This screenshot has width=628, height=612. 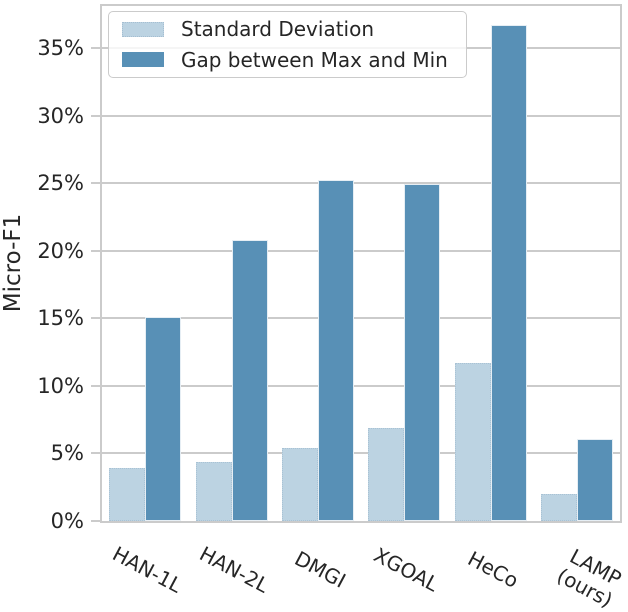 I want to click on bar-std-HAN-2L, so click(x=213, y=491).